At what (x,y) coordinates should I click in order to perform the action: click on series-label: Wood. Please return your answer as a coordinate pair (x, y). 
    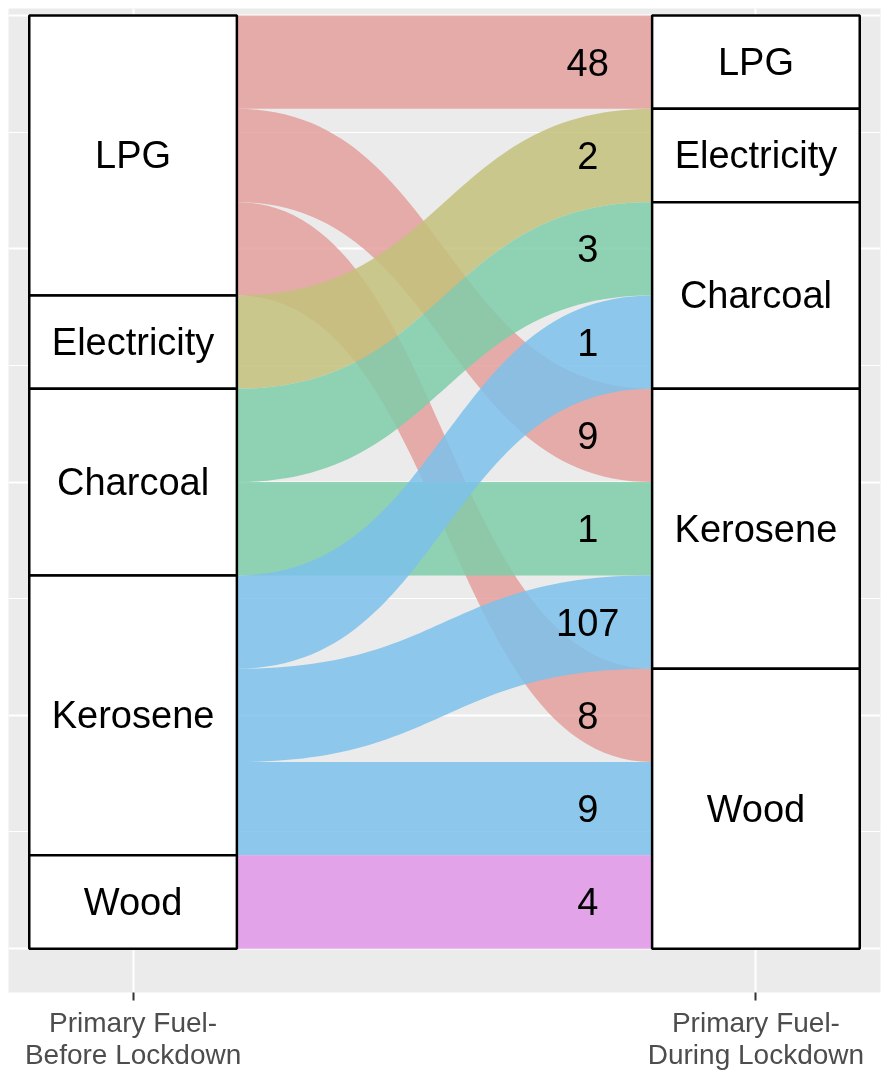
    Looking at the image, I should click on (133, 901).